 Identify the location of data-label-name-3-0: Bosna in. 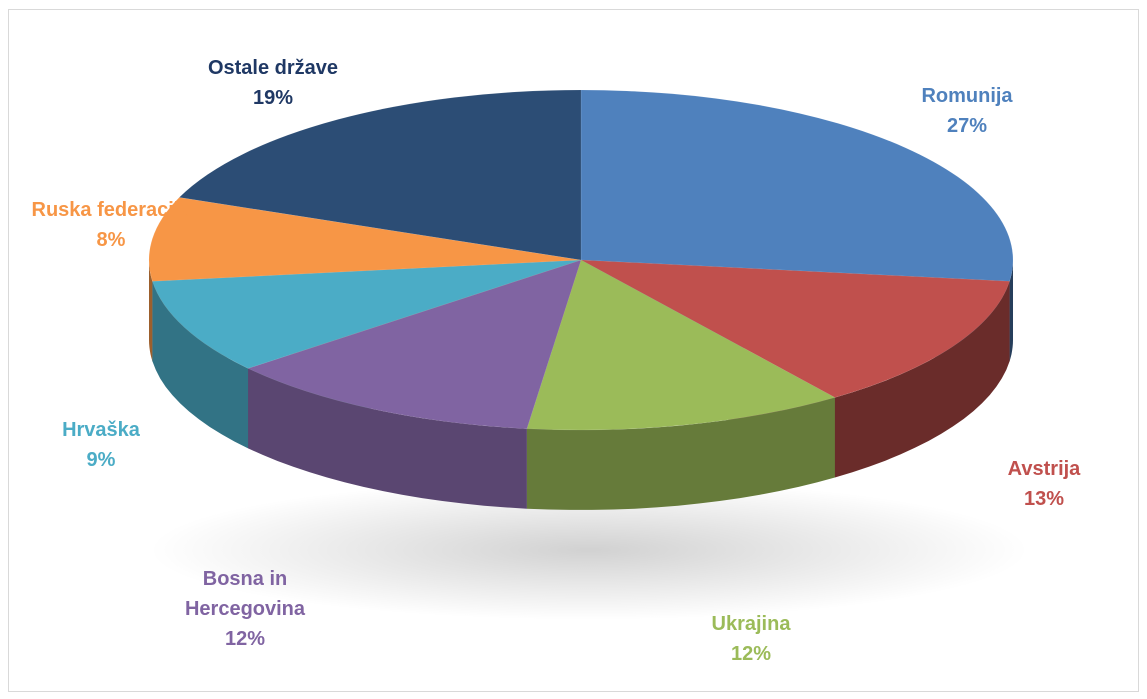
(245, 579).